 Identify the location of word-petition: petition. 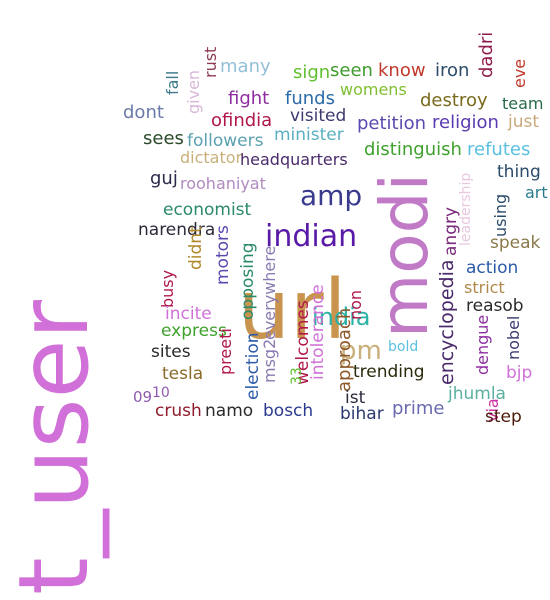
(392, 123).